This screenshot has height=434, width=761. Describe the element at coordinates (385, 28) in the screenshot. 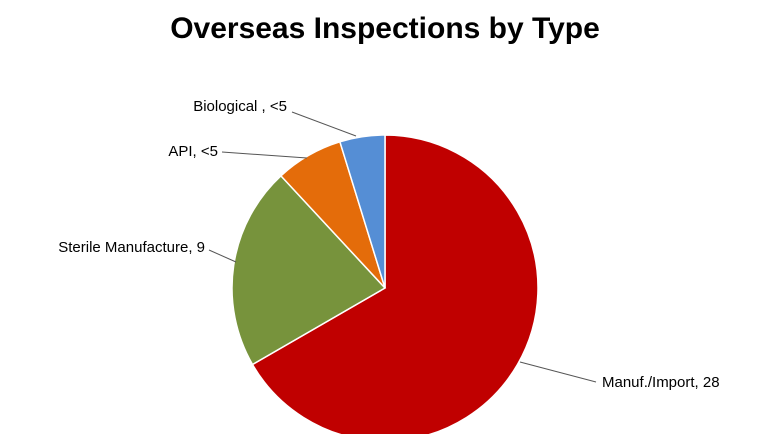

I see `chart-title: Overseas Inspections by Type` at that location.